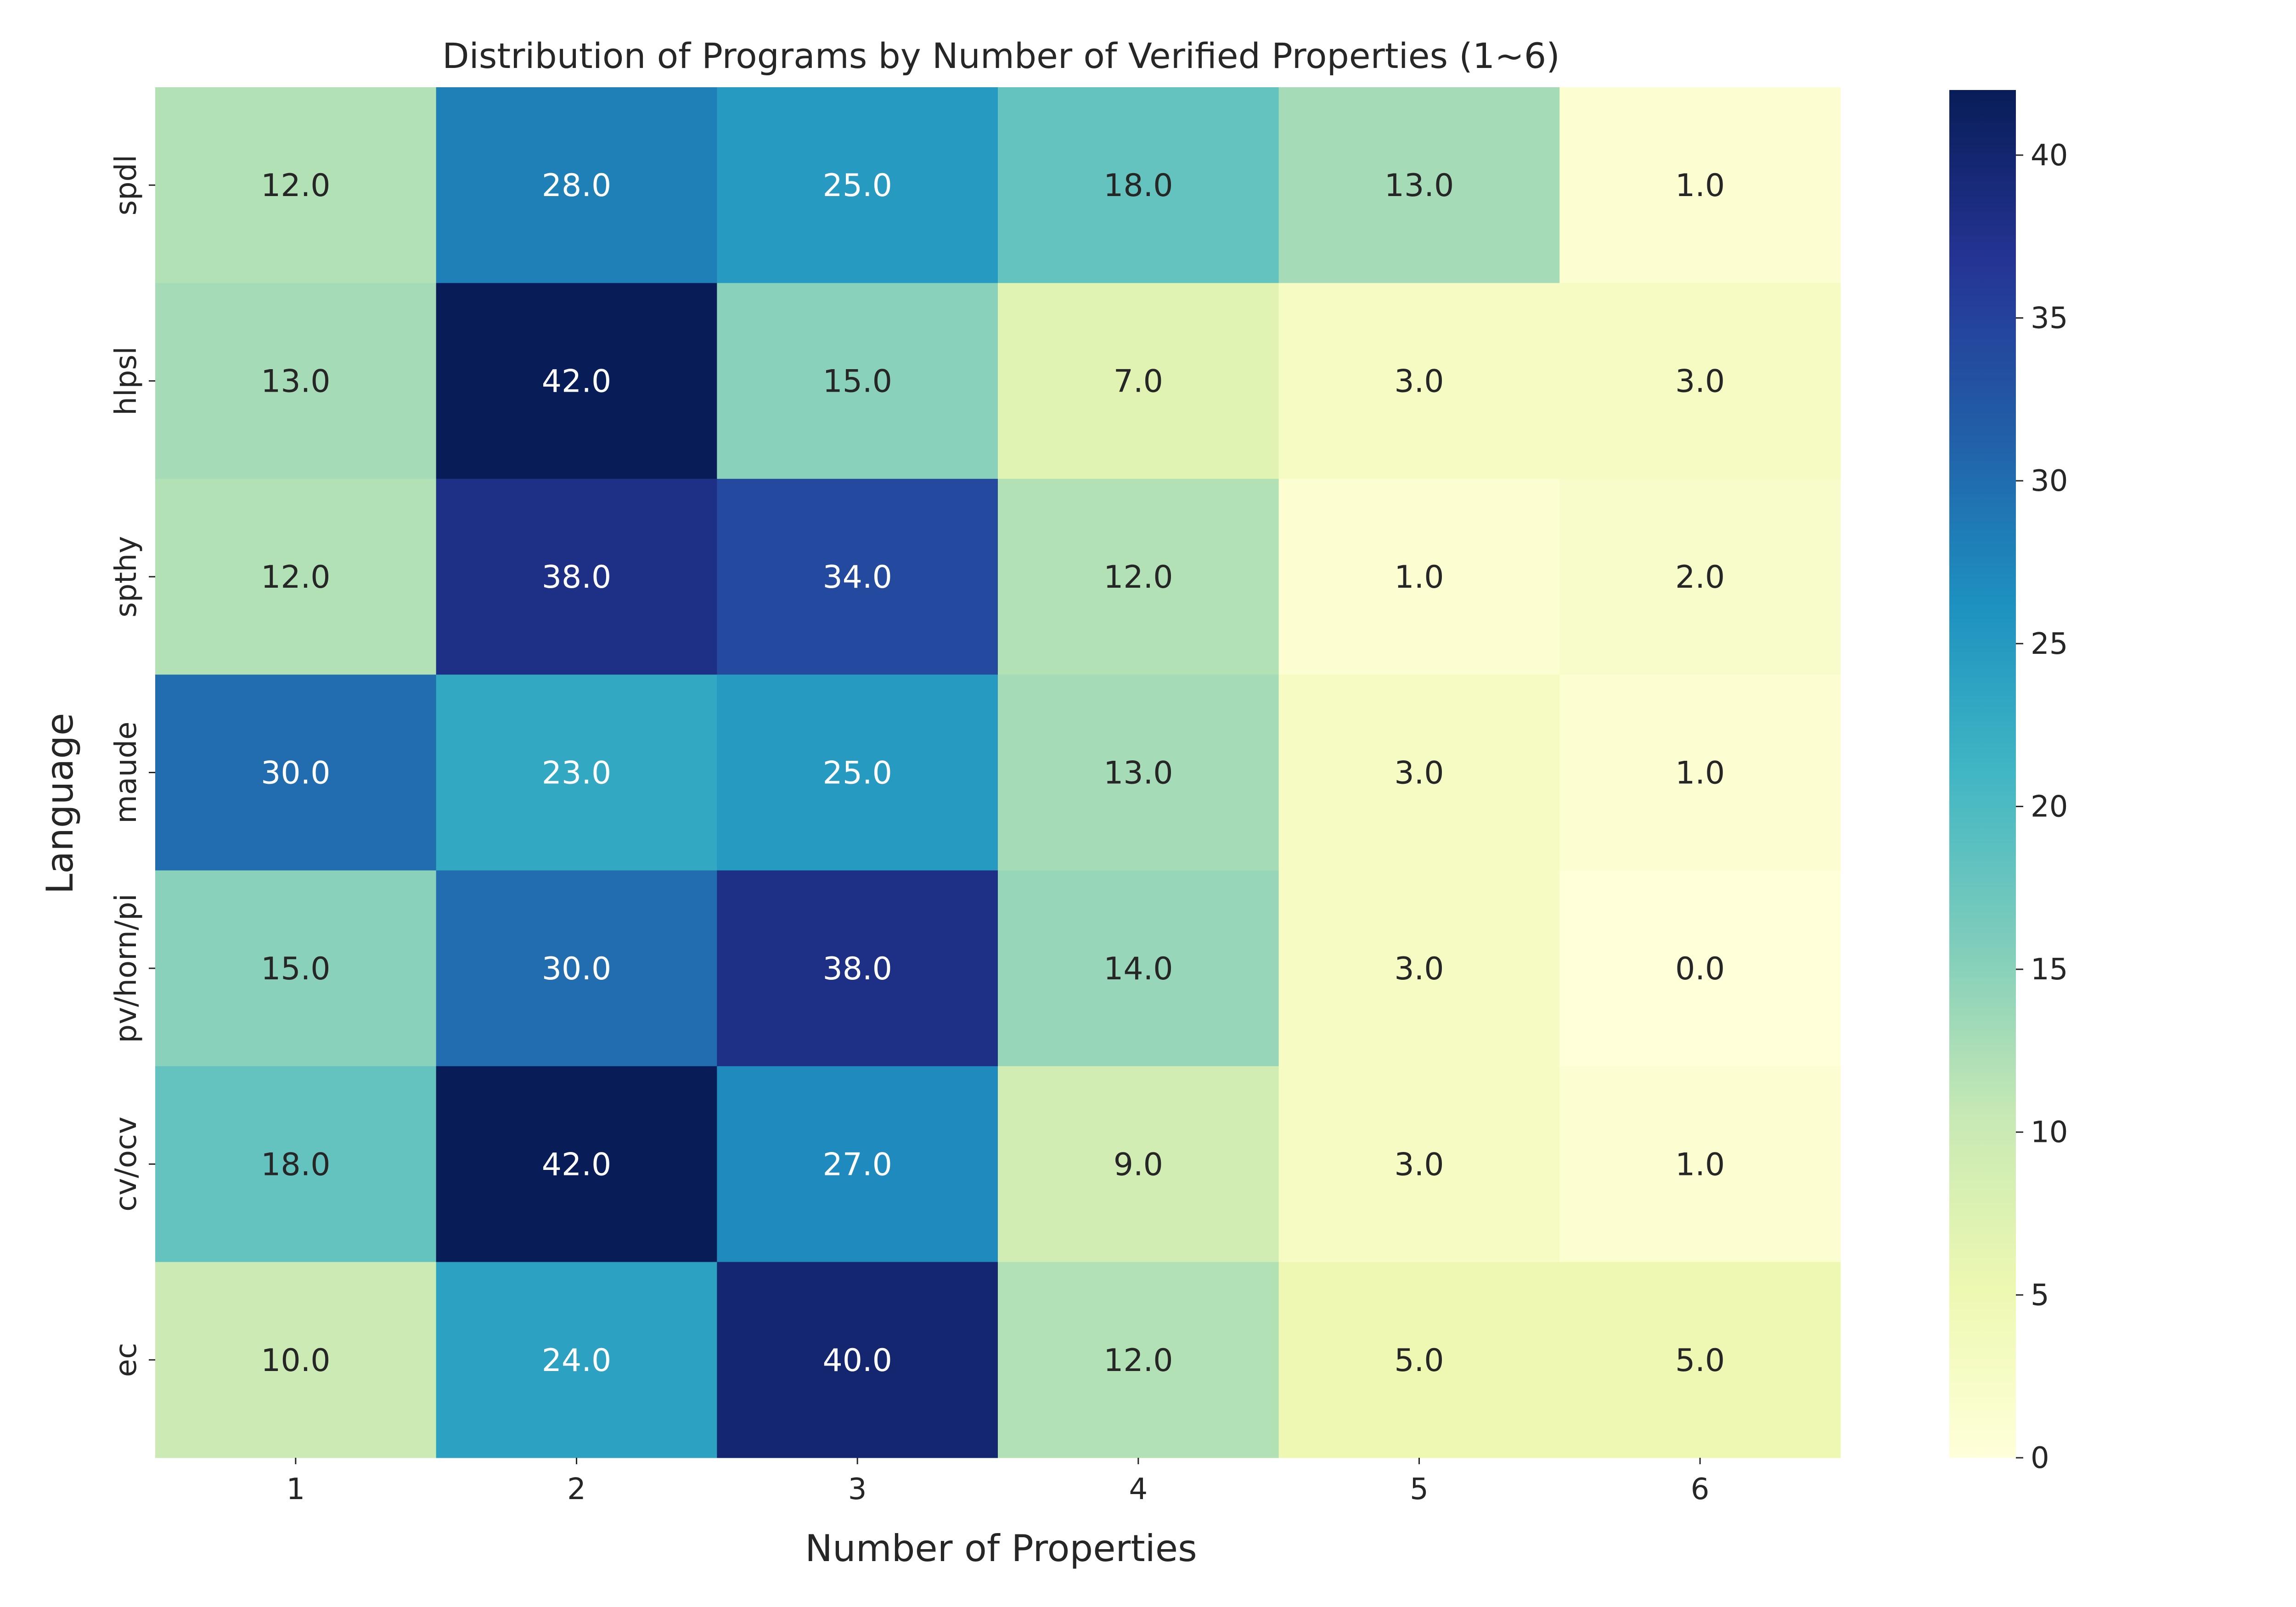  I want to click on cell-value-label: 7.0, so click(1138, 382).